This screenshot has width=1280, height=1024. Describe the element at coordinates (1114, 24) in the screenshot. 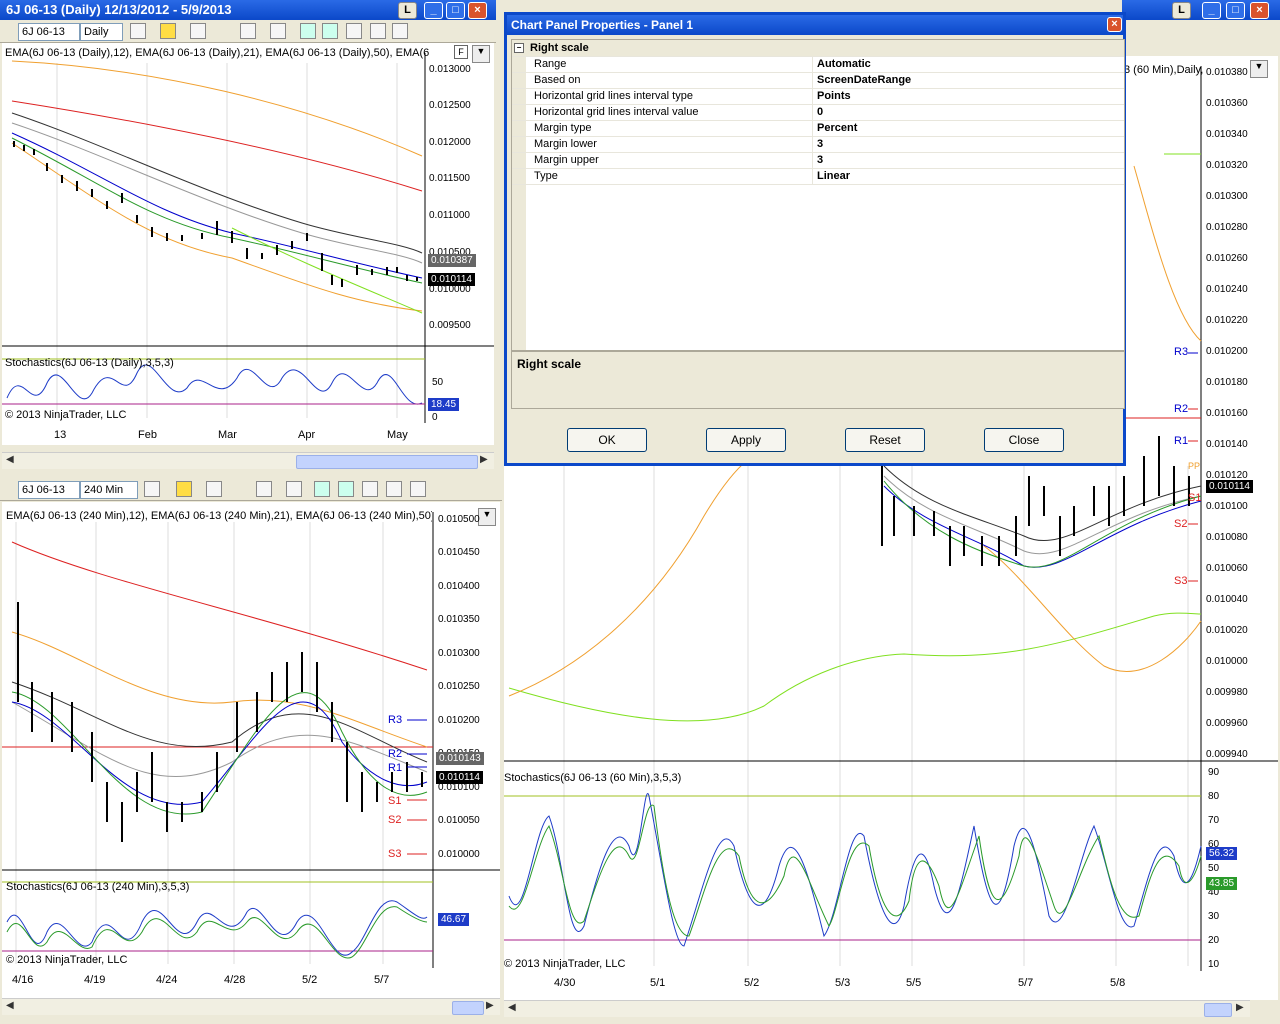

I see `dialog-close-button: ×` at that location.